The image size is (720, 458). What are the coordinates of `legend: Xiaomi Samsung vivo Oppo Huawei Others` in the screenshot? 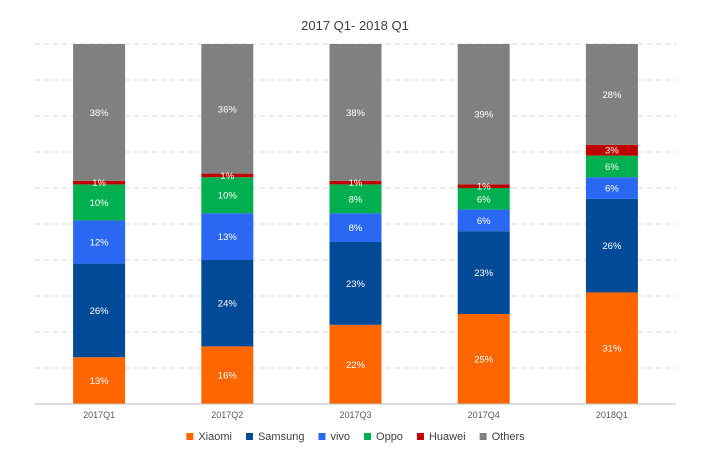 It's located at (355, 437).